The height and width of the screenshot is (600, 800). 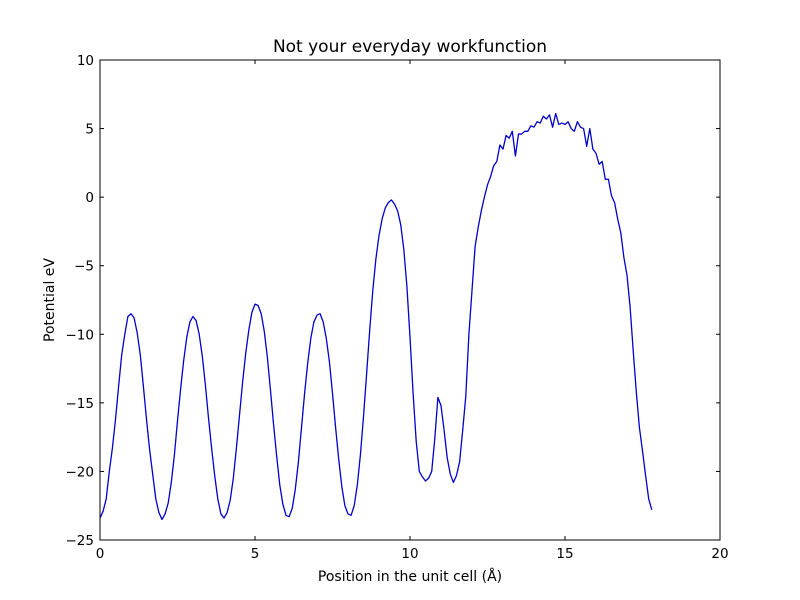 What do you see at coordinates (410, 47) in the screenshot?
I see `chart-title: Not your everyday workfunction` at bounding box center [410, 47].